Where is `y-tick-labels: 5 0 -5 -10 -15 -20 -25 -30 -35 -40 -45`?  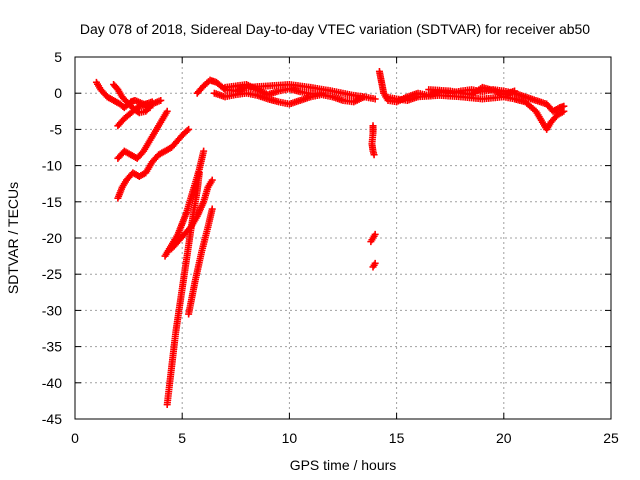 y-tick-labels: 5 0 -5 -10 -15 -20 -25 -30 -35 -40 -45 is located at coordinates (52, 238).